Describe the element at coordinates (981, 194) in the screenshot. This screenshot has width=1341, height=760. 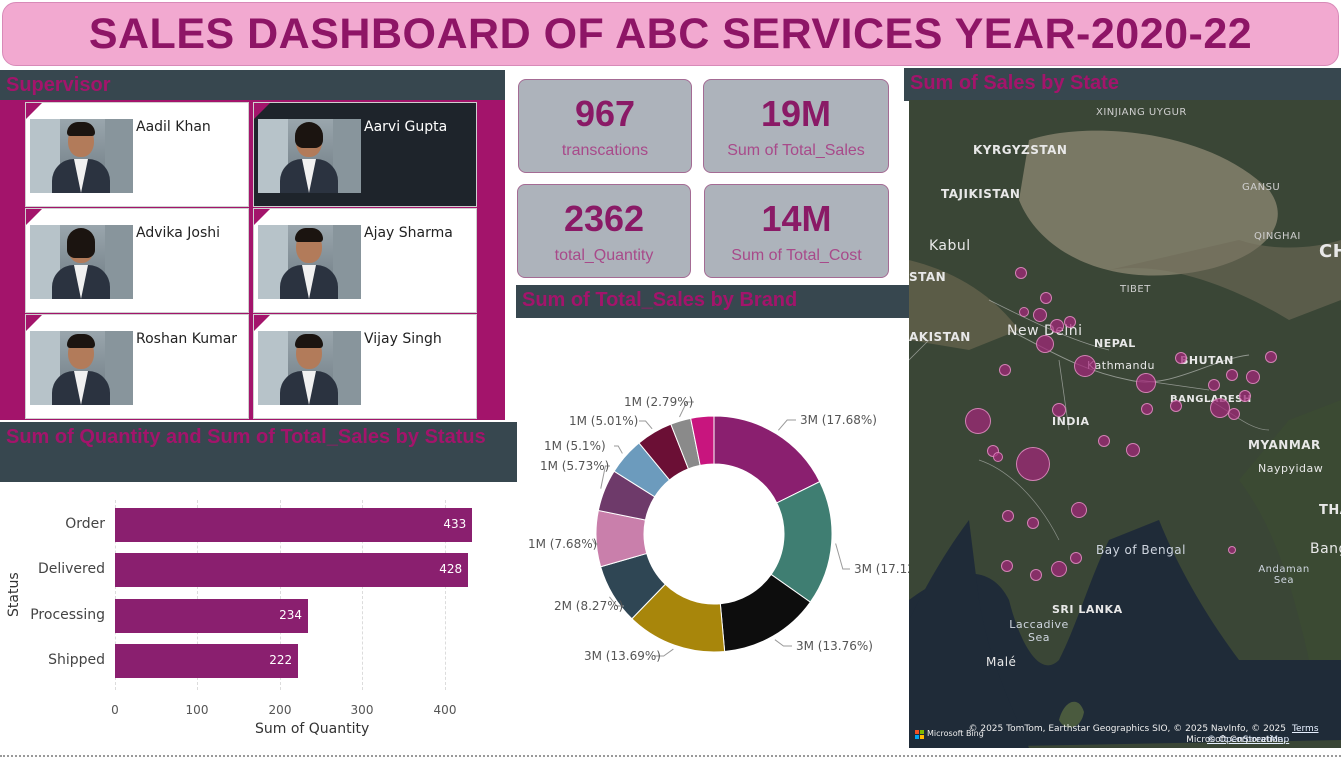
I see `map-label-tajikistan: TAJIKISTAN` at that location.